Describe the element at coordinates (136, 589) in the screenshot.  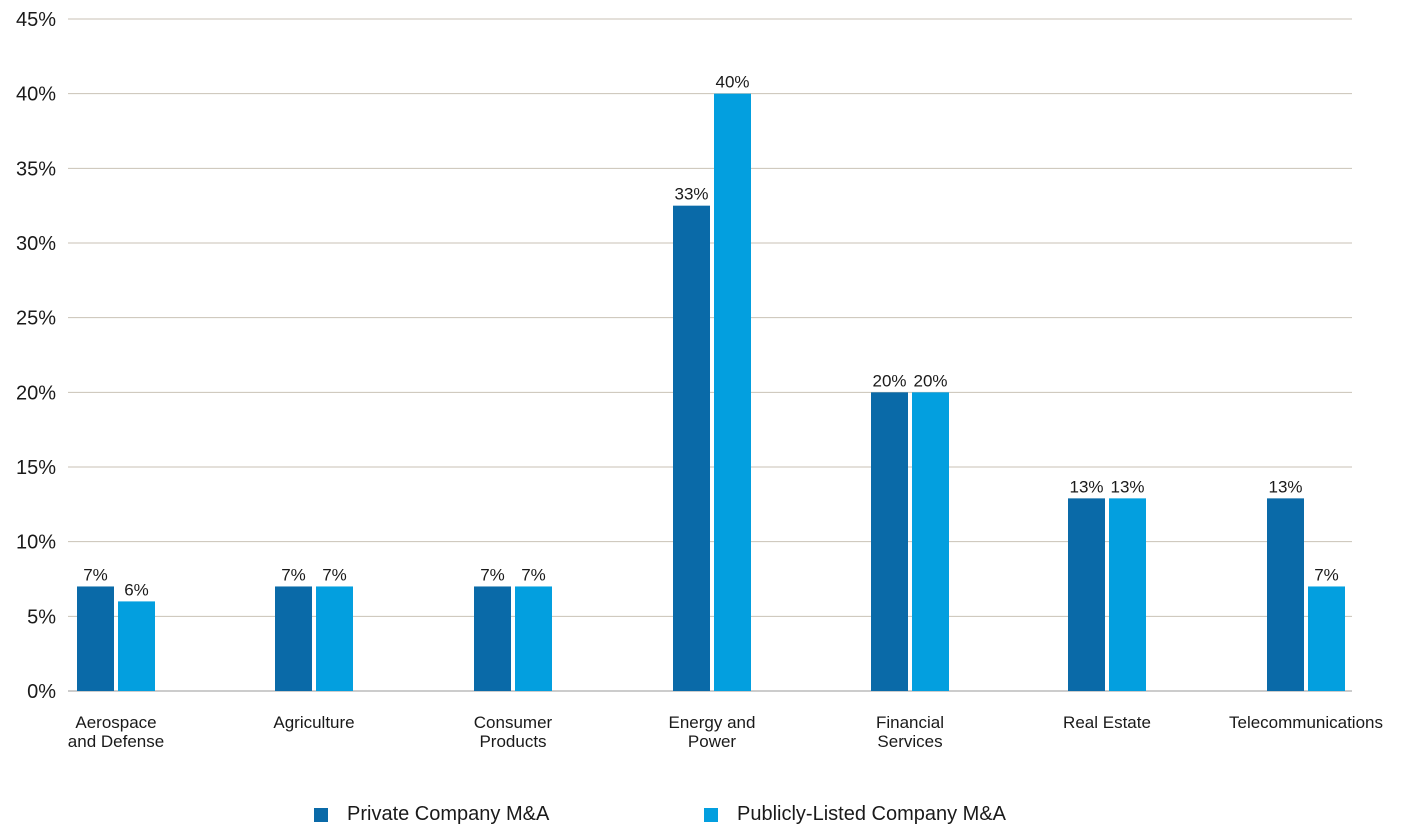
I see `data-label: 6%` at that location.